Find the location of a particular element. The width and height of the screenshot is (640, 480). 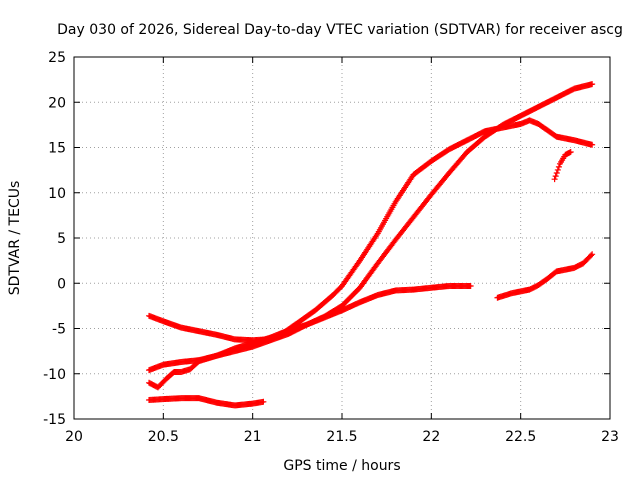

x-tick-label: 21 is located at coordinates (253, 437).